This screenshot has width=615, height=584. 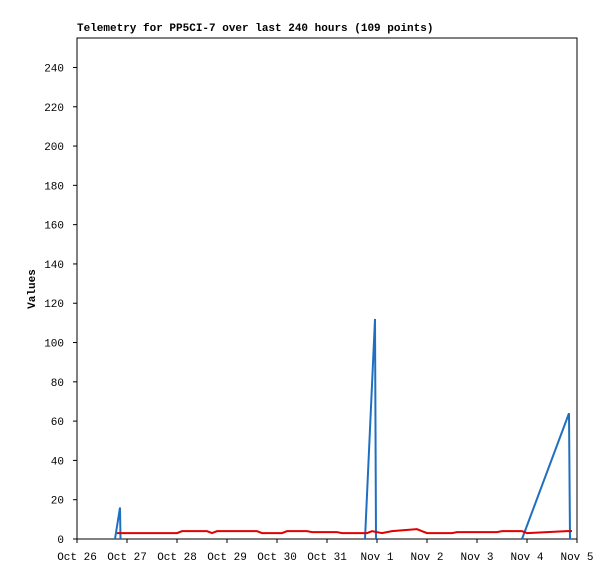 I want to click on y-tick-label: 40, so click(x=57, y=462).